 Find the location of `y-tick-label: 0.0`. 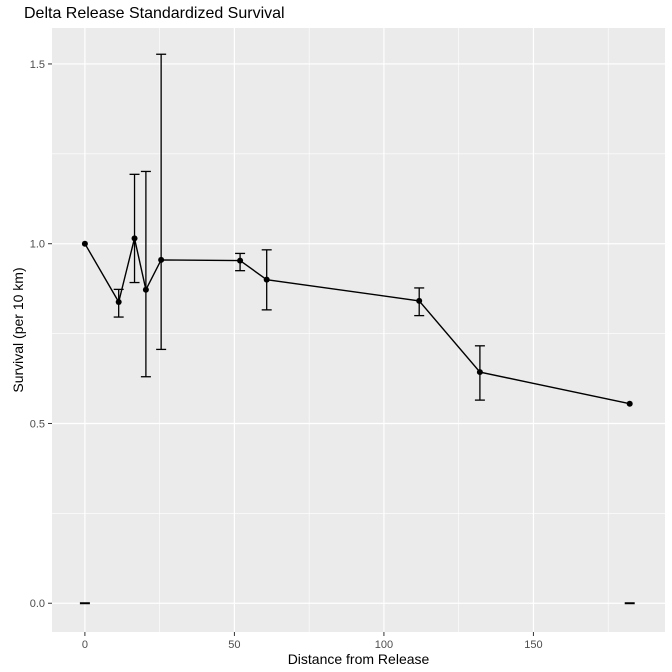

y-tick-label: 0.0 is located at coordinates (37, 604).